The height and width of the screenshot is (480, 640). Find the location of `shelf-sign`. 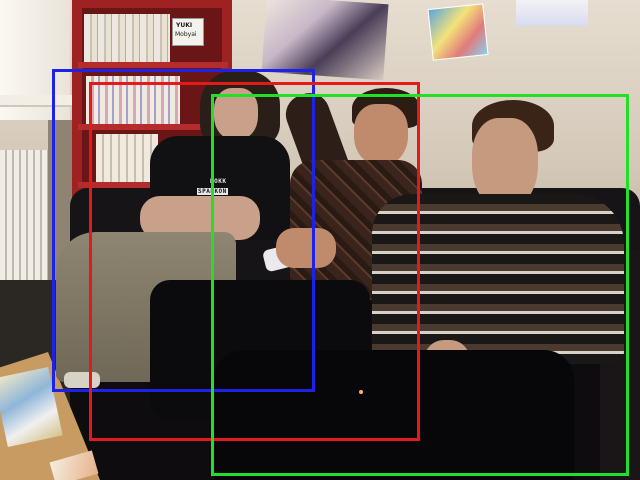

shelf-sign is located at coordinates (188, 32).